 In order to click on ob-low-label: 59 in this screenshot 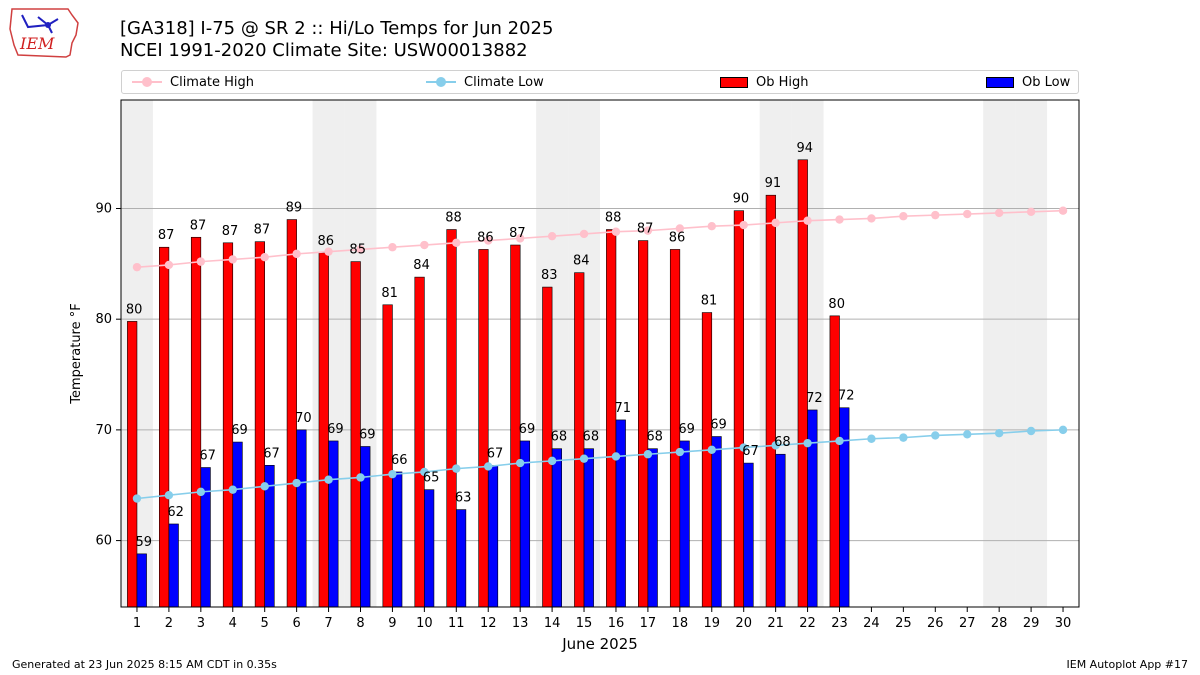, I will do `click(143, 542)`.